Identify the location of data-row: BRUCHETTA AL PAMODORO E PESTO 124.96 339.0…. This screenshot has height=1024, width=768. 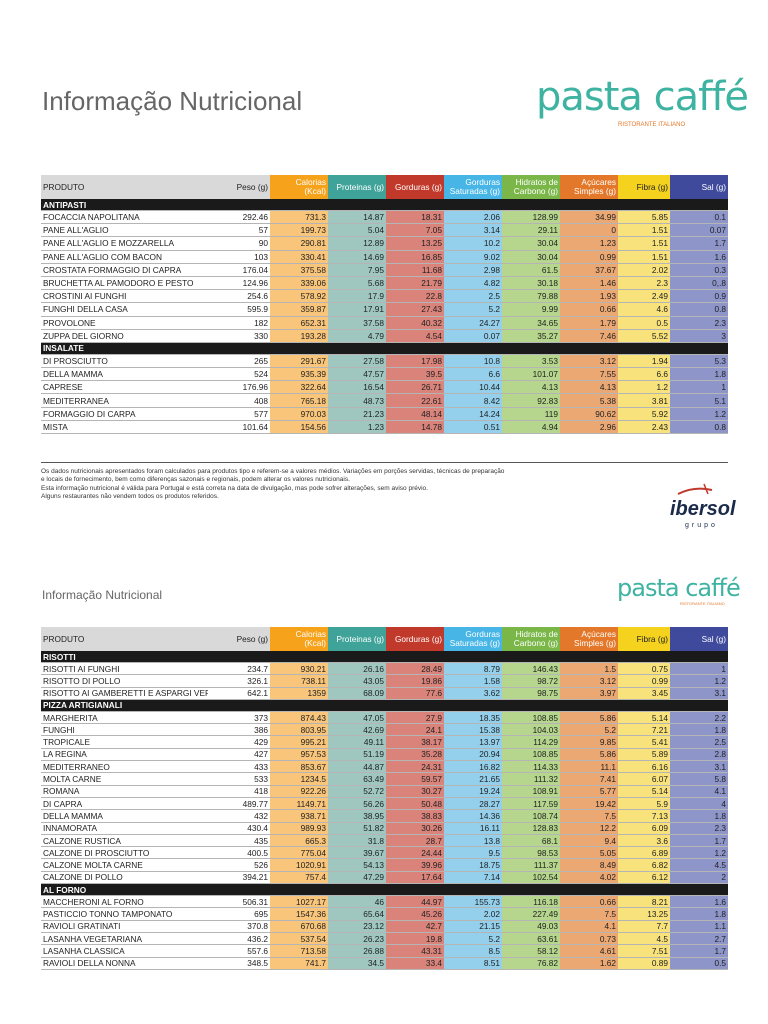
(384, 283).